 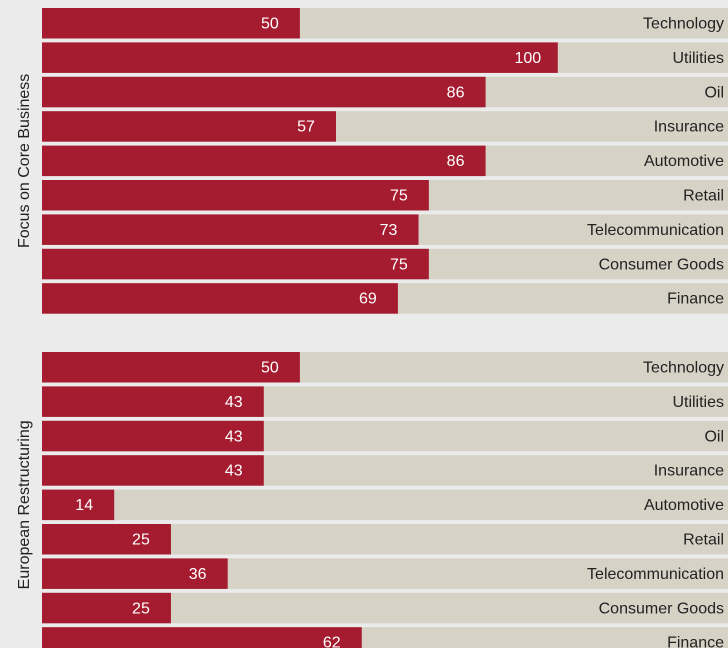 What do you see at coordinates (84, 505) in the screenshot?
I see `value-label: 14` at bounding box center [84, 505].